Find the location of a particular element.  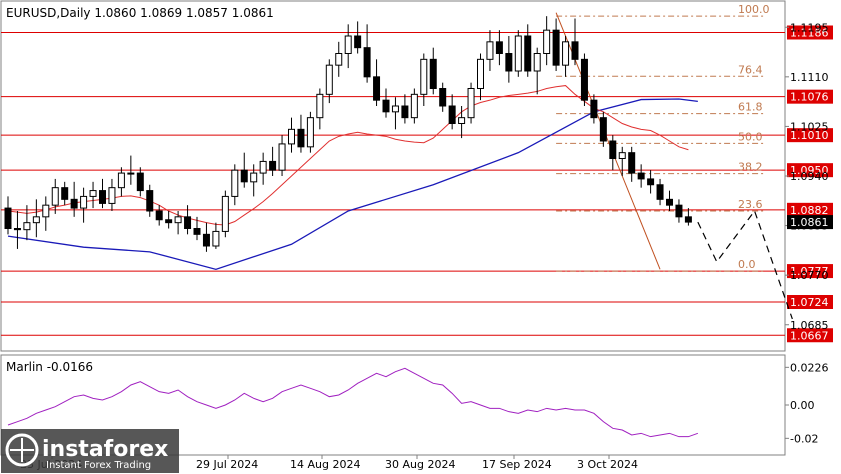

indicator-tick-label: 0.00 is located at coordinates (802, 405).